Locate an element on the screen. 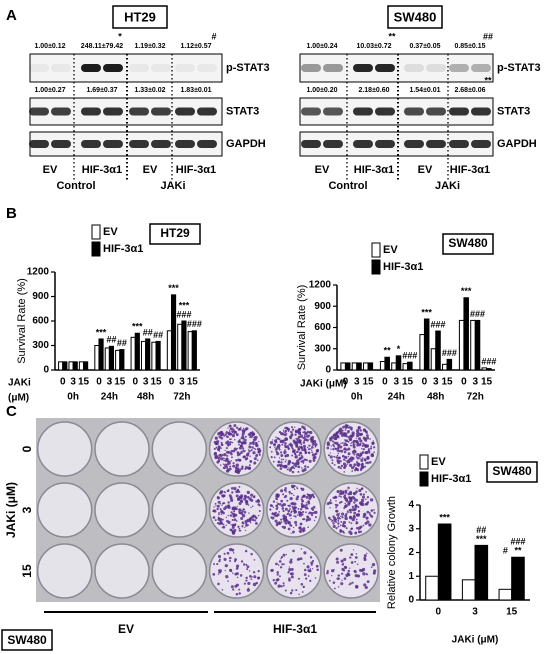 The height and width of the screenshot is (654, 550). row-title: JAKi (μM) is located at coordinates (11, 510).